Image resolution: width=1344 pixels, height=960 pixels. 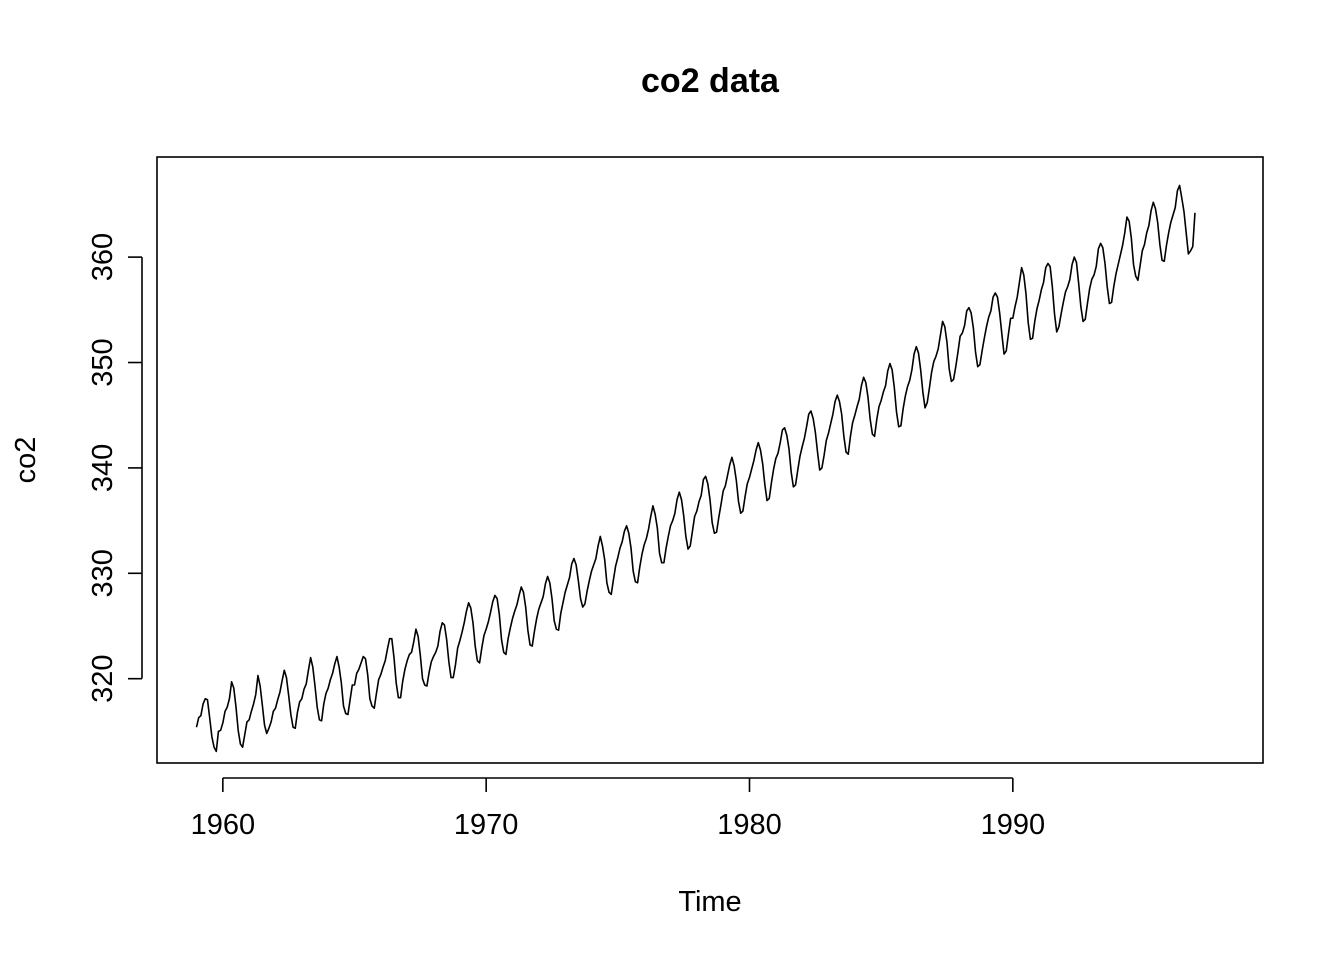 I want to click on x-tick-label: 1970, so click(x=486, y=825).